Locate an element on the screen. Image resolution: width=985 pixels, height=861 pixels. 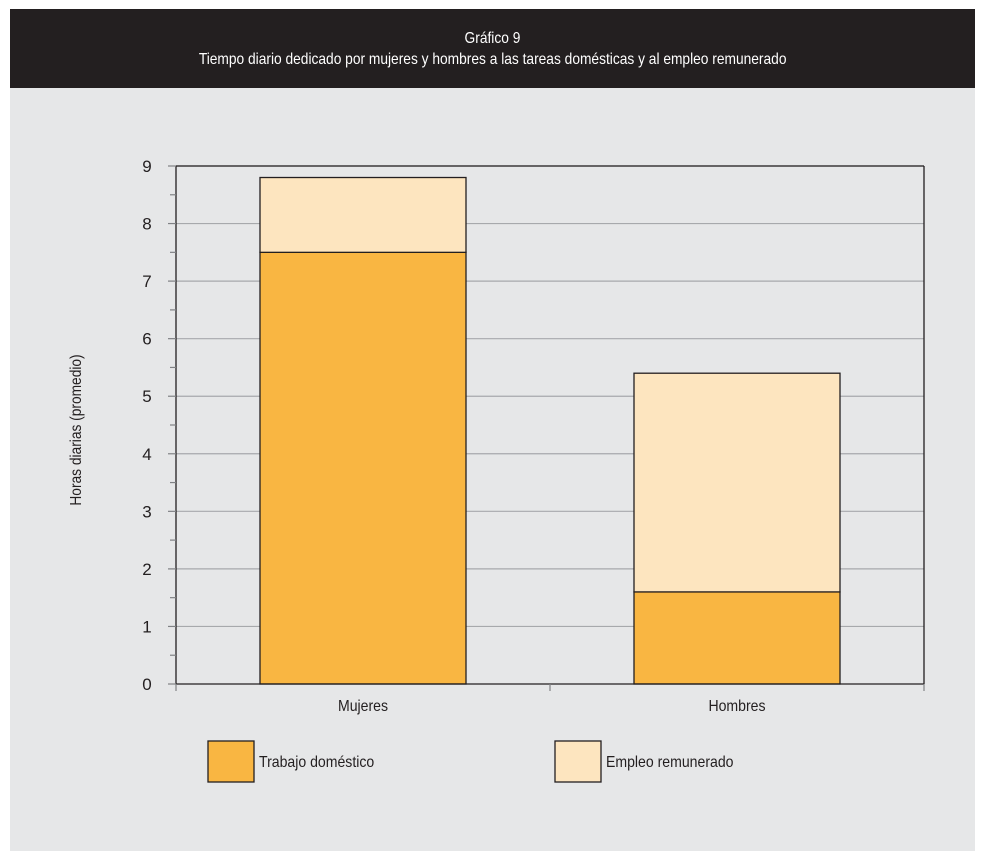
chart-title: Gráfico 9 is located at coordinates (492, 38).